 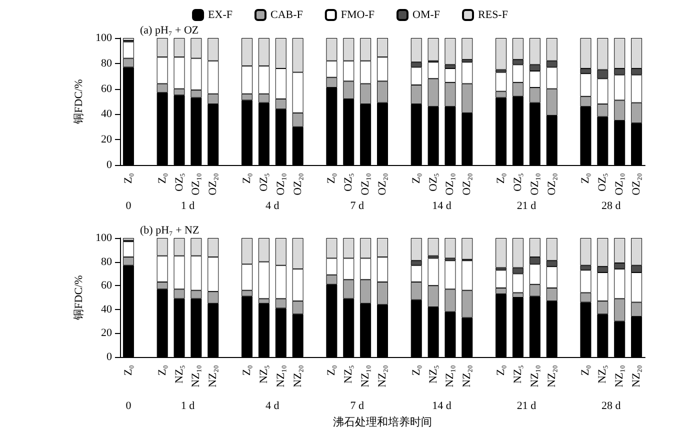 I want to click on legend-label: RES-F, so click(x=493, y=15).